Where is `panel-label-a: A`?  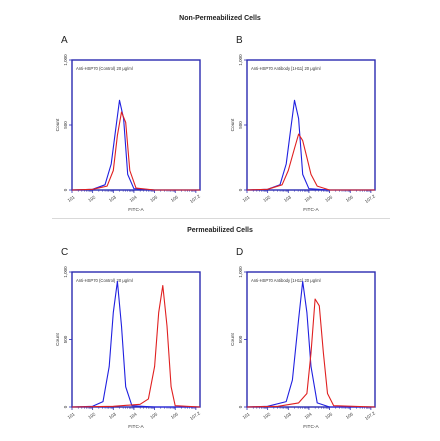
panel-label-a: A is located at coordinates (64, 40).